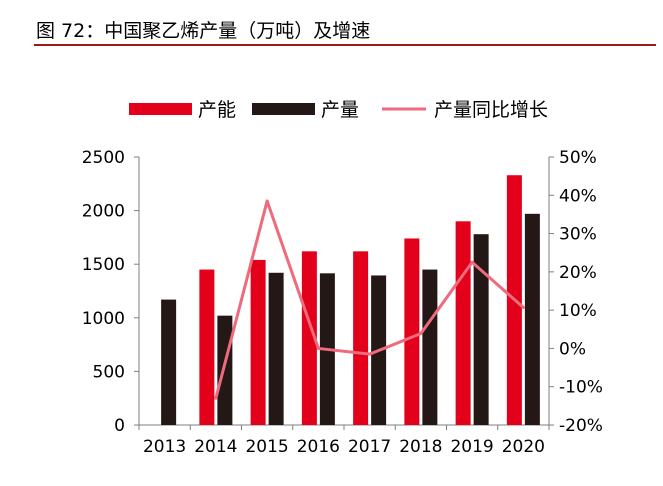 The height and width of the screenshot is (486, 663). I want to click on growth-point-2015, so click(267, 201).